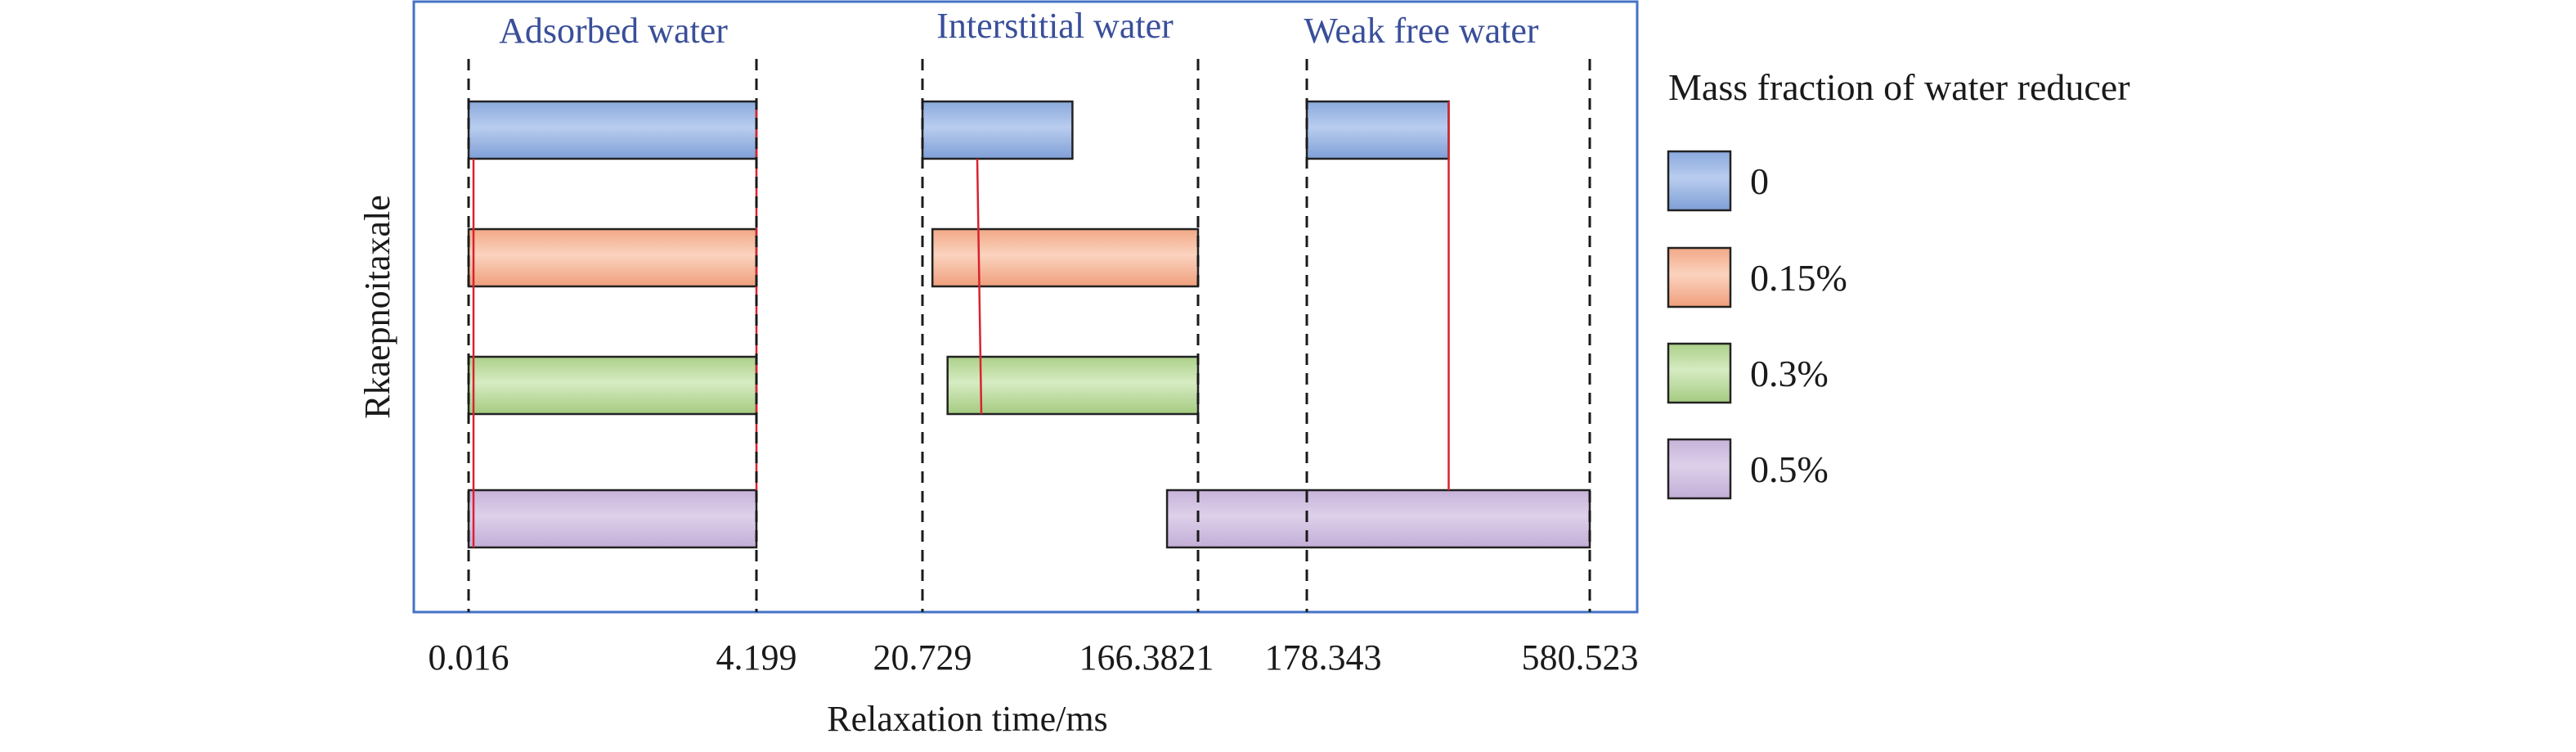  I want to click on legend-label: 0.5%, so click(1789, 469).